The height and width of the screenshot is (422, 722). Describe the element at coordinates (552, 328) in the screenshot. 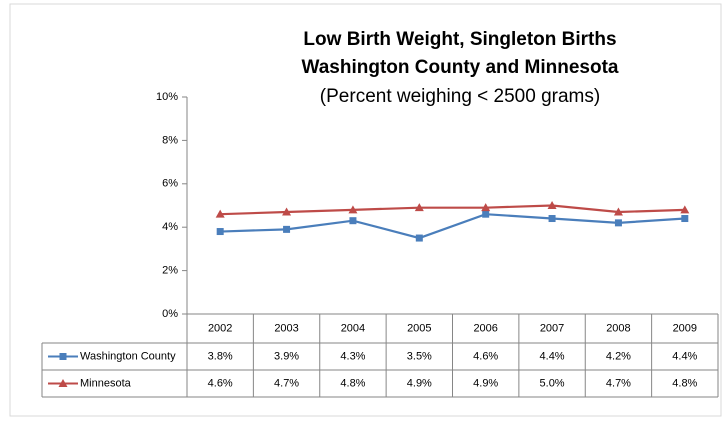

I see `x-tick-label: 2007` at that location.